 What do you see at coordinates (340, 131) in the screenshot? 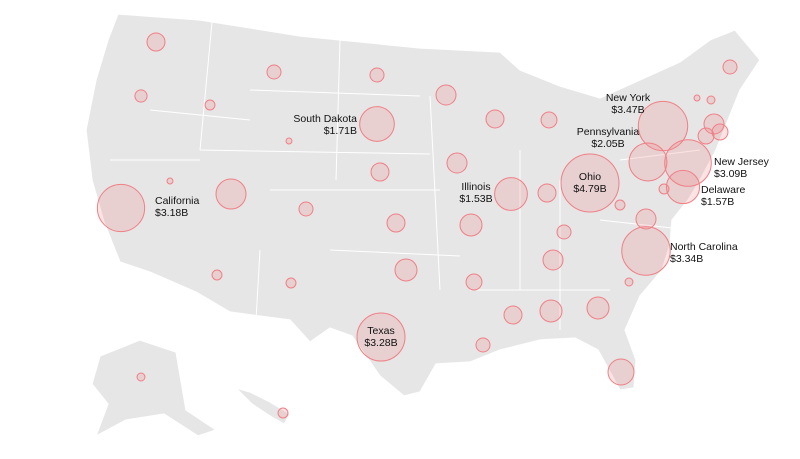
I see `value-label: $1.71B` at bounding box center [340, 131].